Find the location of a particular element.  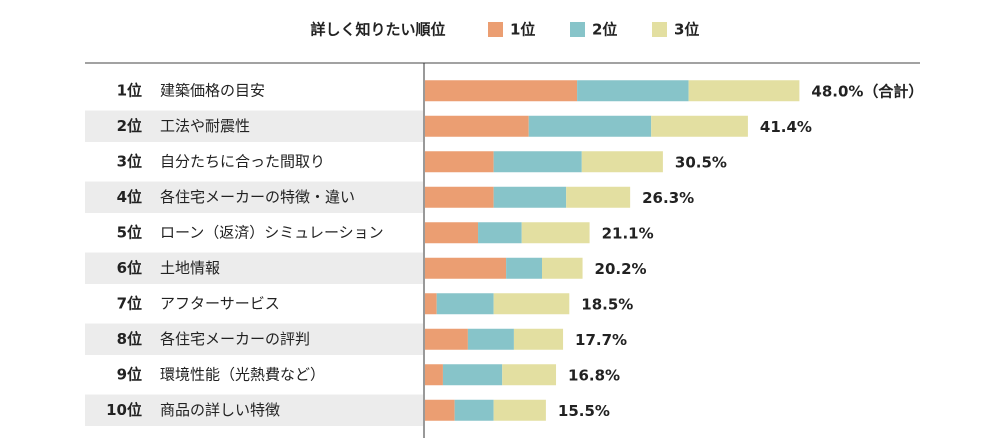

total-label: 17.7% is located at coordinates (601, 340).